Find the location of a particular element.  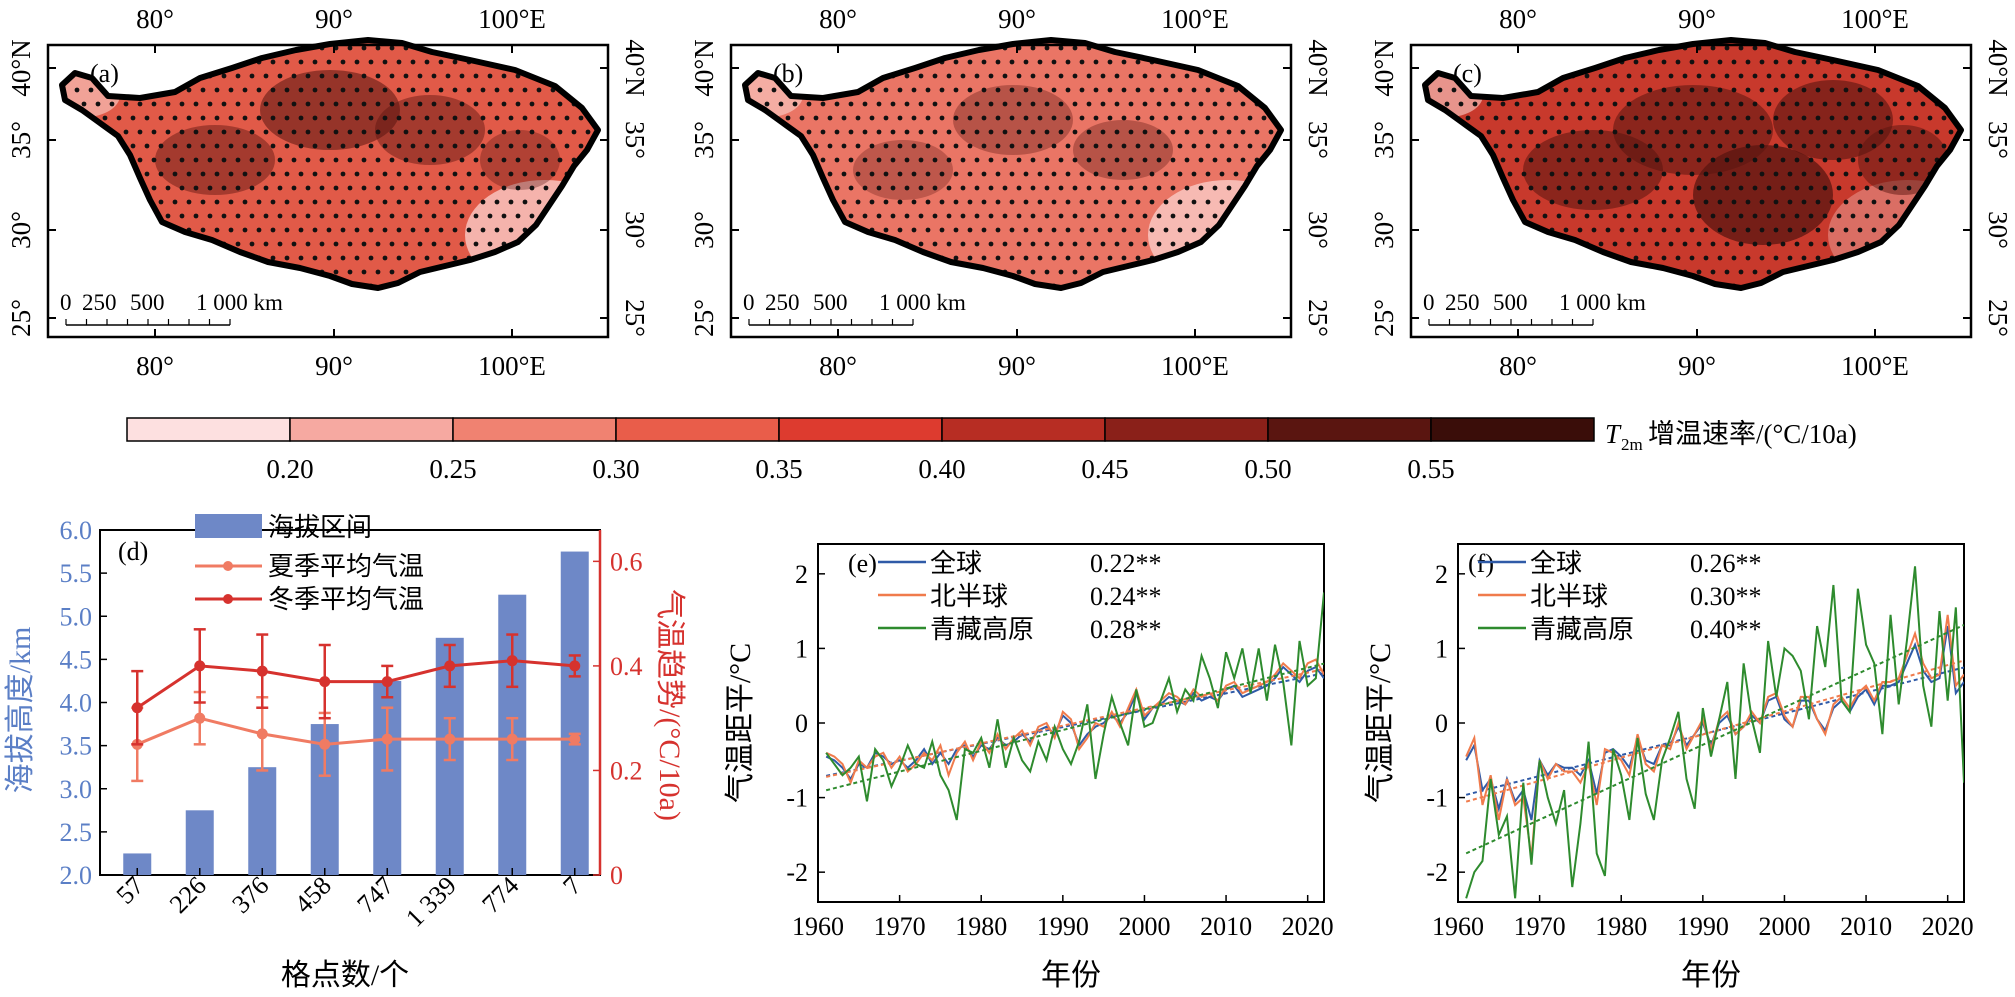

legend-trend-value: 0.22** is located at coordinates (1126, 563).